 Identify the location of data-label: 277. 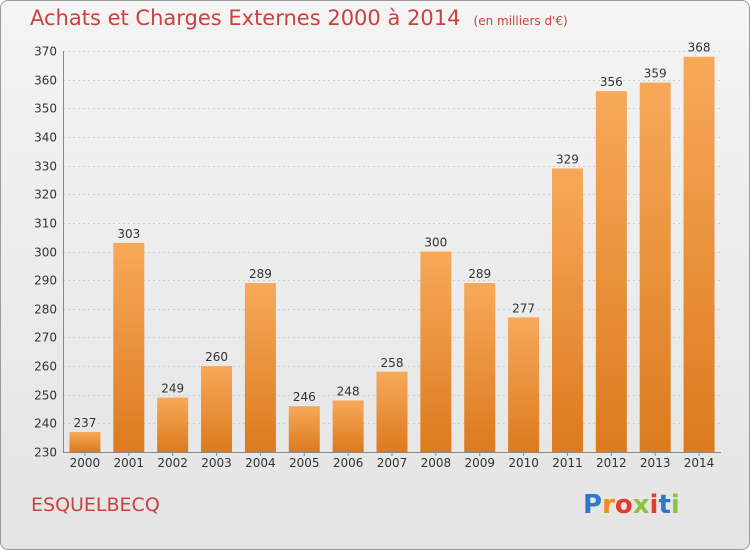
(523, 308).